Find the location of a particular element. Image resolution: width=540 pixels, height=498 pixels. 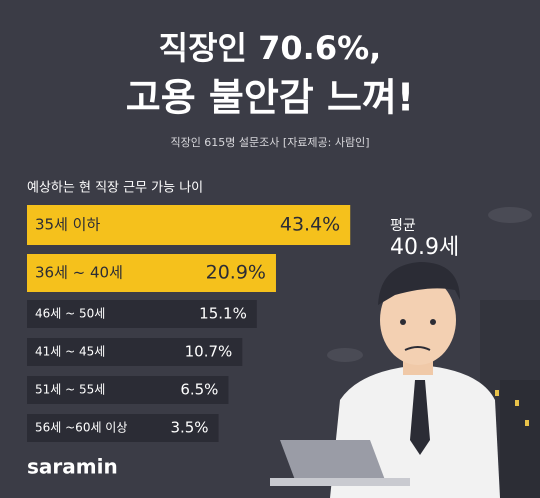

subtitle: 직장인 615명 설문조사 [자료제공: 사람인] is located at coordinates (269, 142).